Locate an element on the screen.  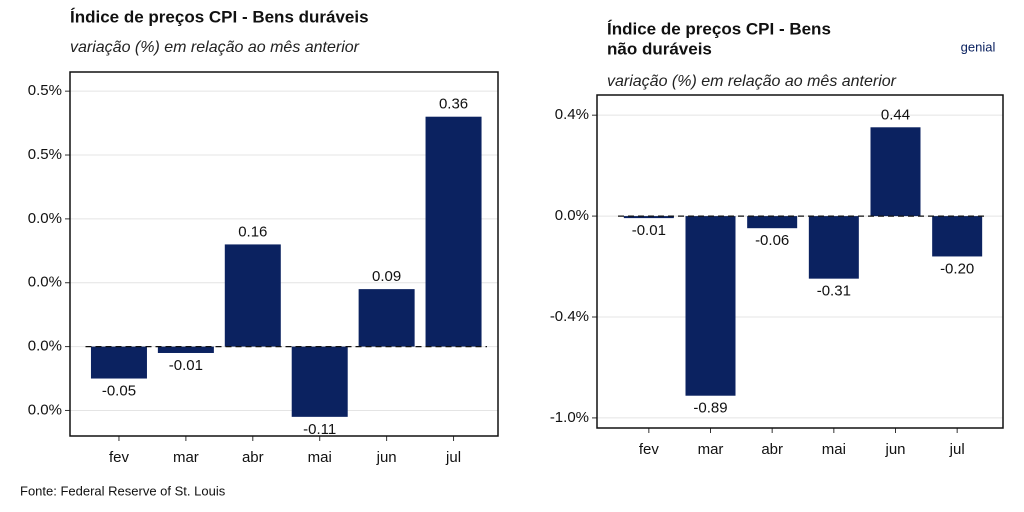
source: Fonte: Federal Reserve of St. Louis is located at coordinates (123, 490).